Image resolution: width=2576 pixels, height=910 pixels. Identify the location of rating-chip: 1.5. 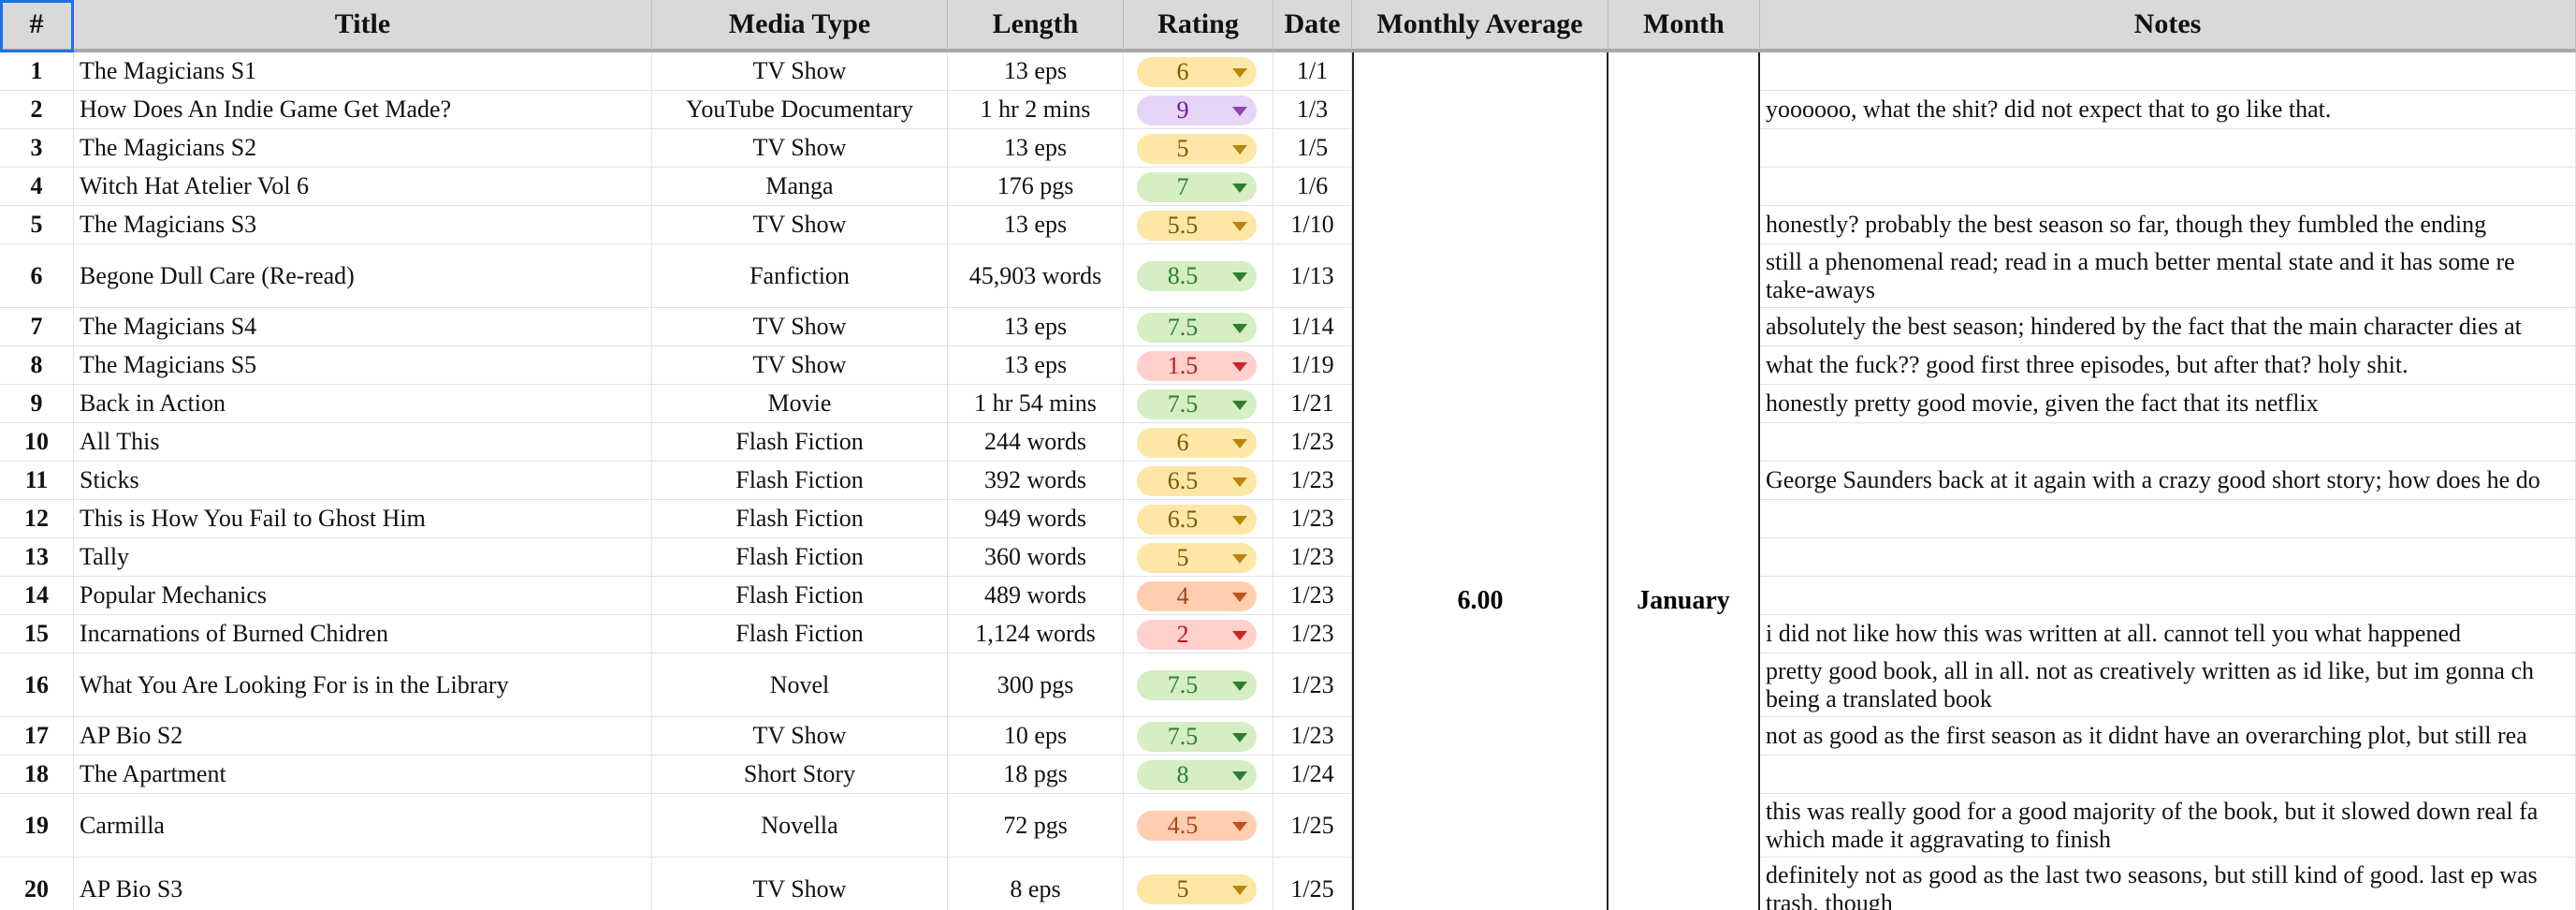
(1197, 365).